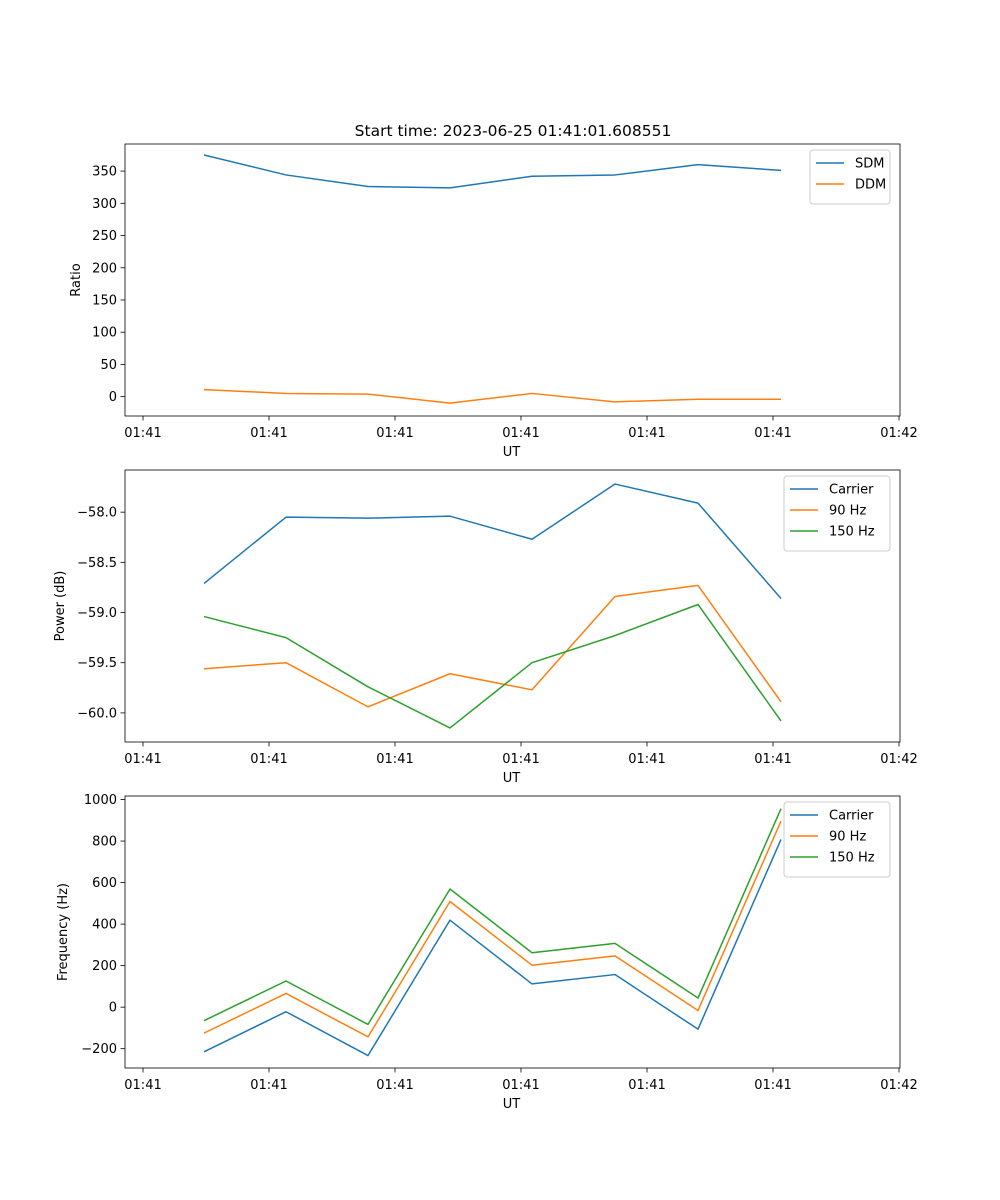 This screenshot has width=1000, height=1200. I want to click on y-tick-label: 100, so click(104, 333).